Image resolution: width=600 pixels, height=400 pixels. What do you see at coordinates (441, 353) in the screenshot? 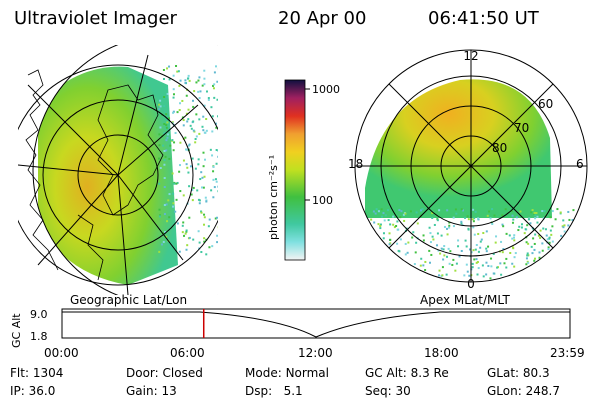
I see `timeline-xtick-1800: 18:00` at bounding box center [441, 353].